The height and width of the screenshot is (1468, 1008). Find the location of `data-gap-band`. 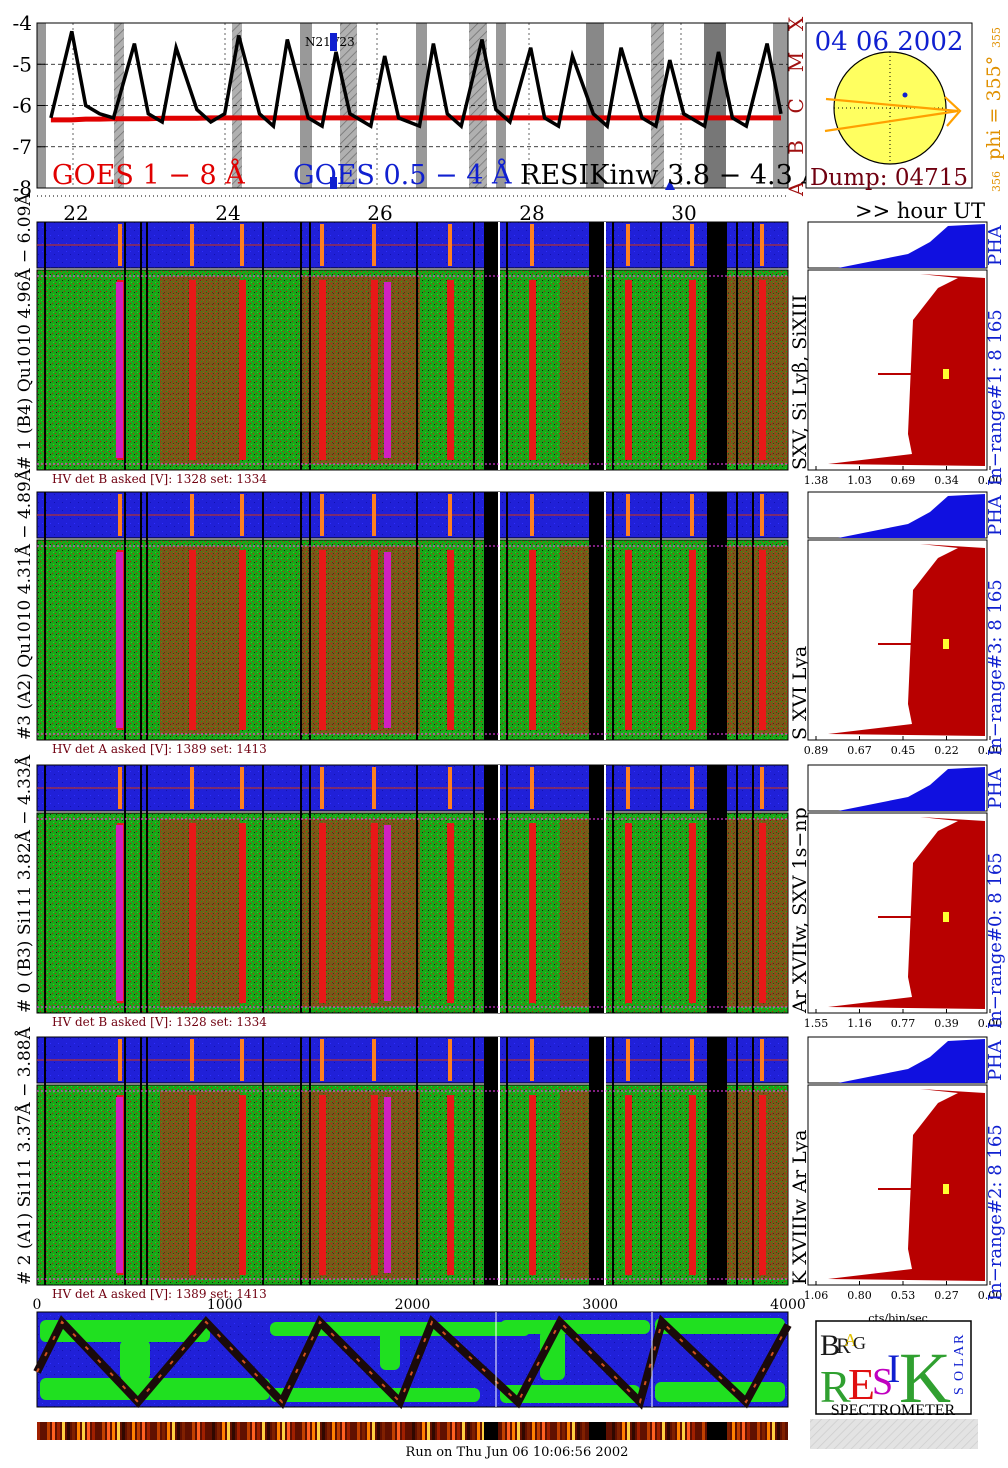

data-gap-band is located at coordinates (597, 1161).